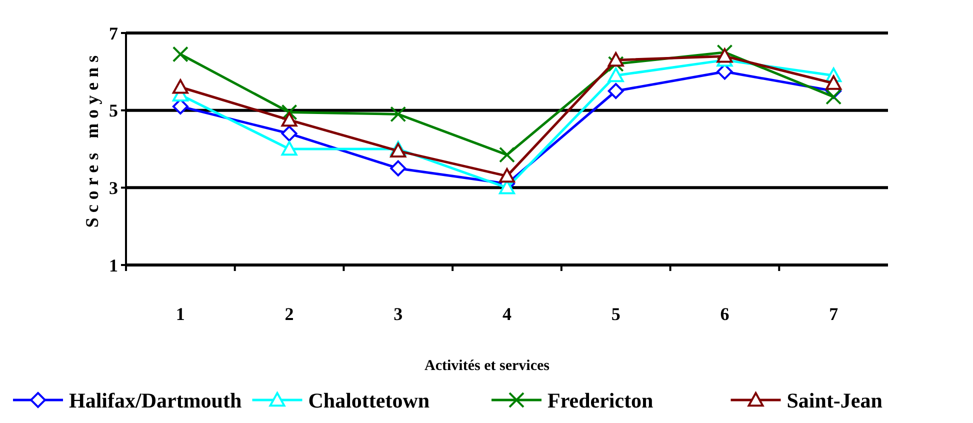 The image size is (973, 423). I want to click on x-tick-label: 7, so click(833, 314).